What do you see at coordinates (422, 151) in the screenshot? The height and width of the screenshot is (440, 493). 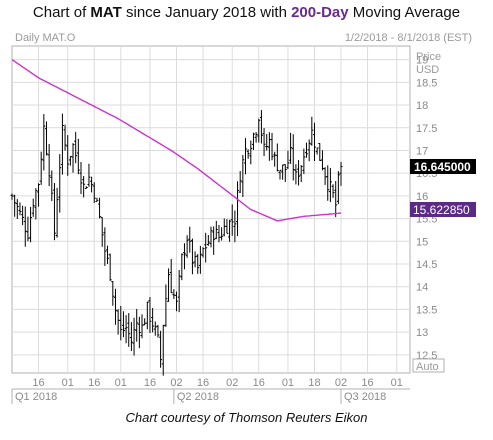 I see `y-tick-label: 17` at bounding box center [422, 151].